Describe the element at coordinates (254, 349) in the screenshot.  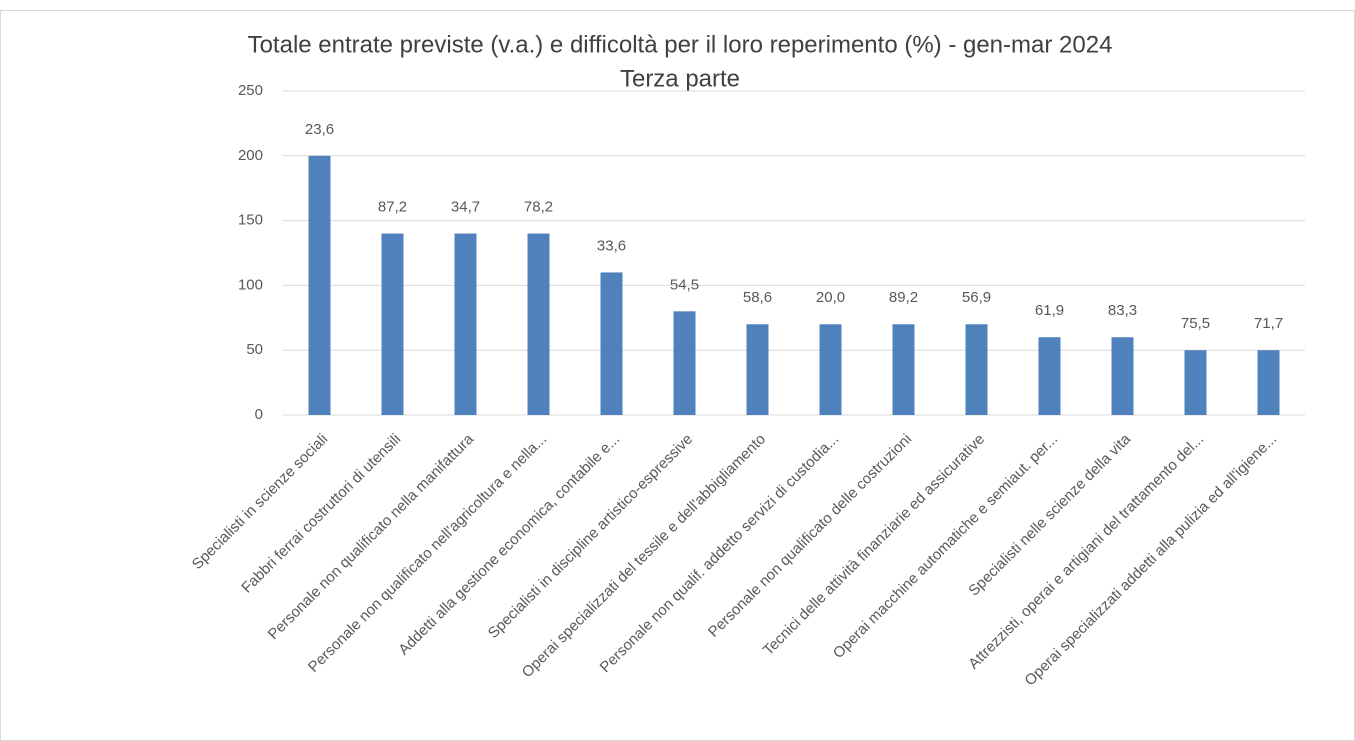
I see `y-tick-label: 50` at that location.